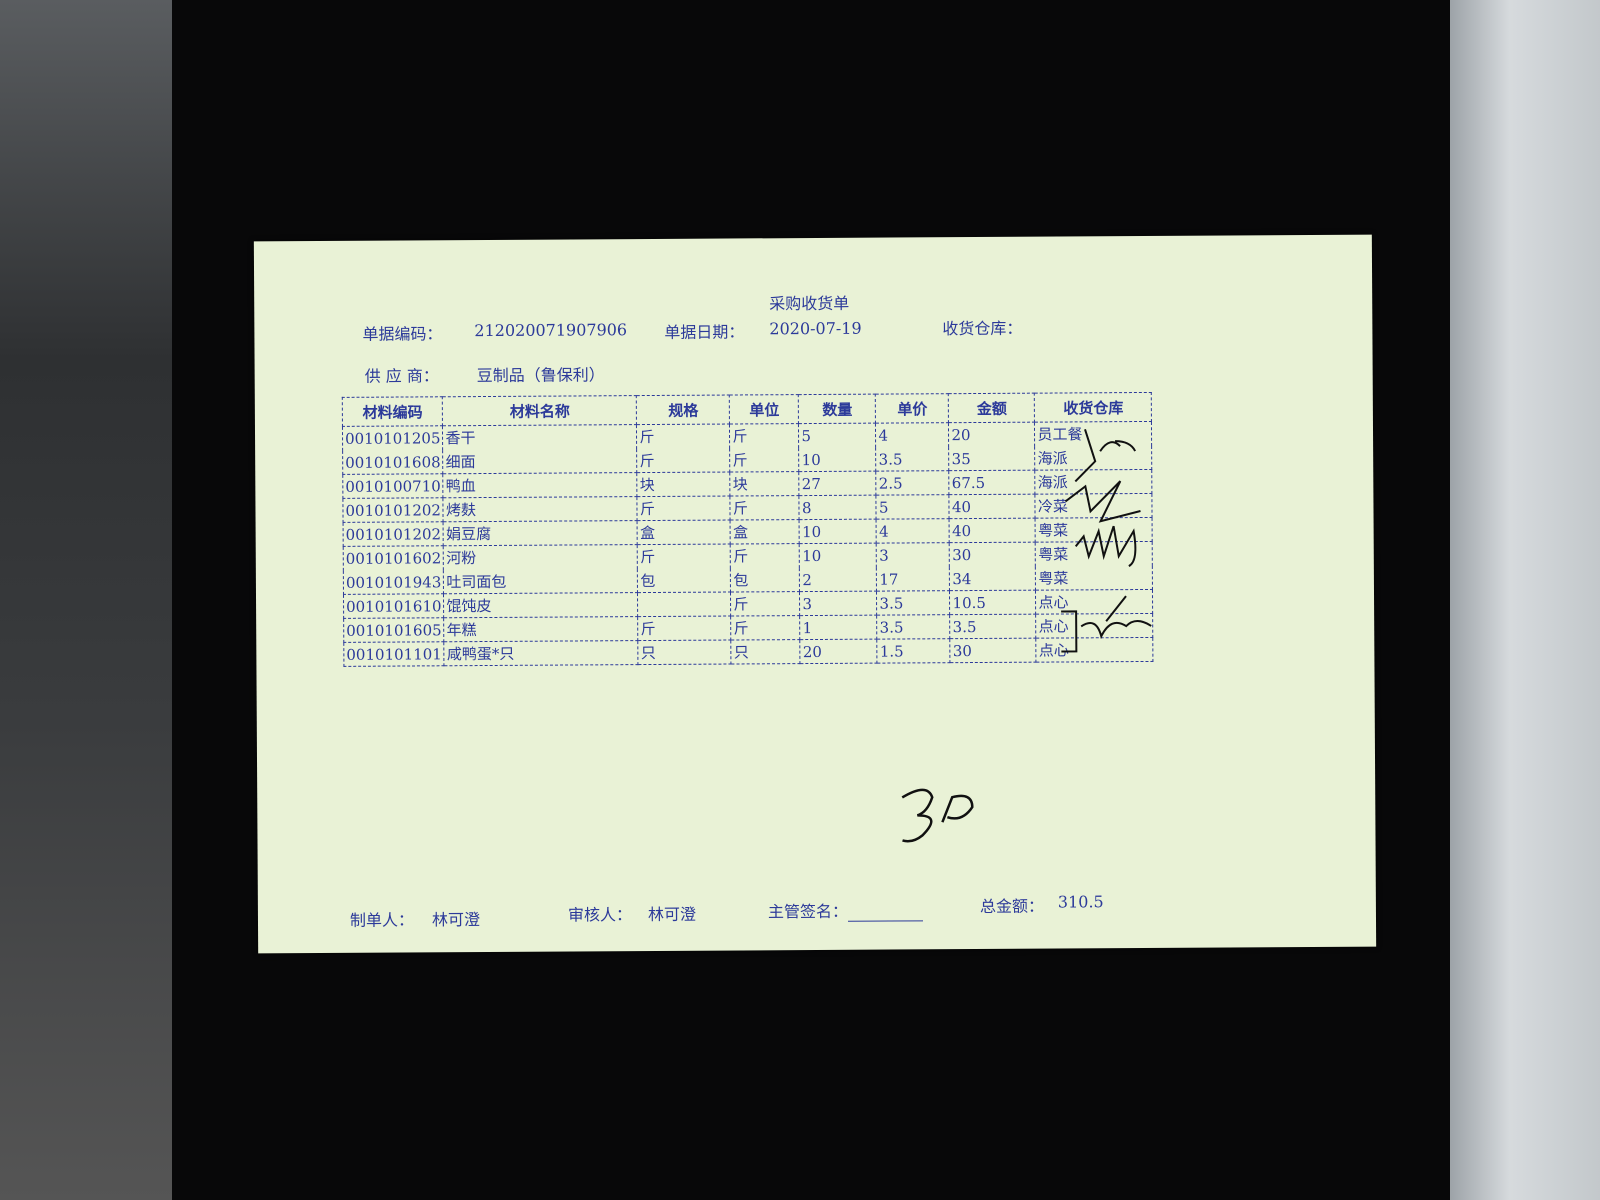 This screenshot has height=1200, width=1600. Describe the element at coordinates (600, 915) in the screenshot. I see `reviewer-label: 审核人：` at that location.